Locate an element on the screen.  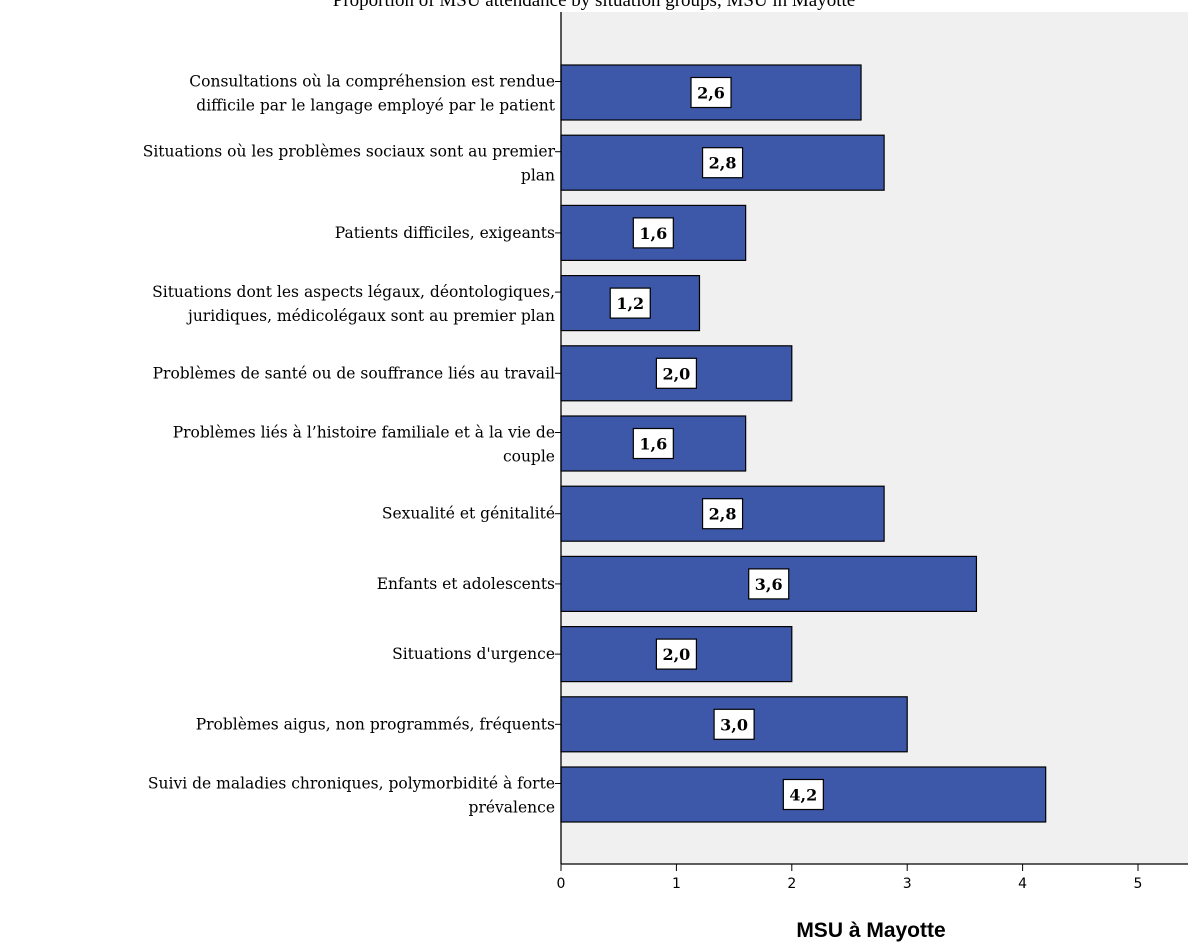
category-label: Situations d'urgence is located at coordinates (473, 654).